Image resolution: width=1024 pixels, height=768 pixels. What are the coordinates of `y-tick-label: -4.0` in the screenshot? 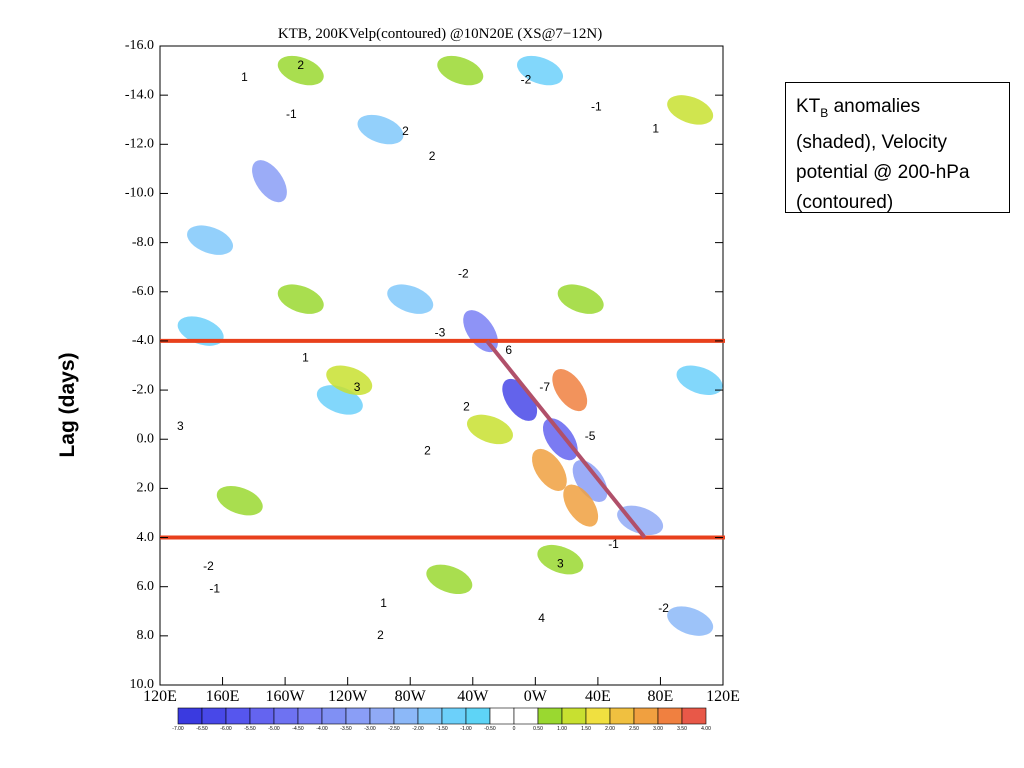 It's located at (143, 340).